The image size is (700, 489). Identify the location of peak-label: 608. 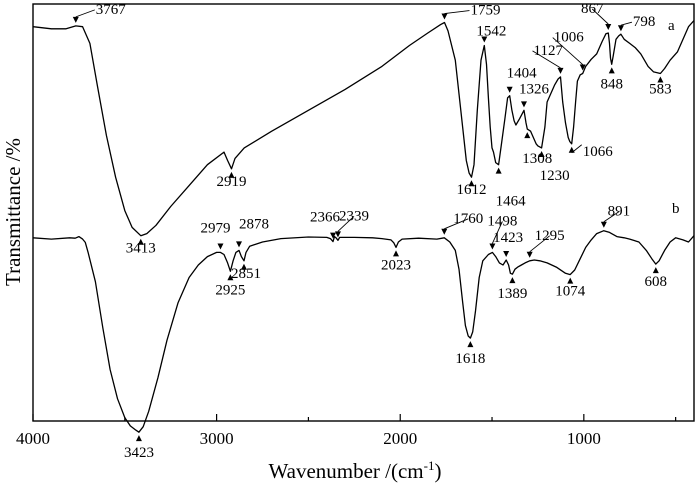
(656, 282).